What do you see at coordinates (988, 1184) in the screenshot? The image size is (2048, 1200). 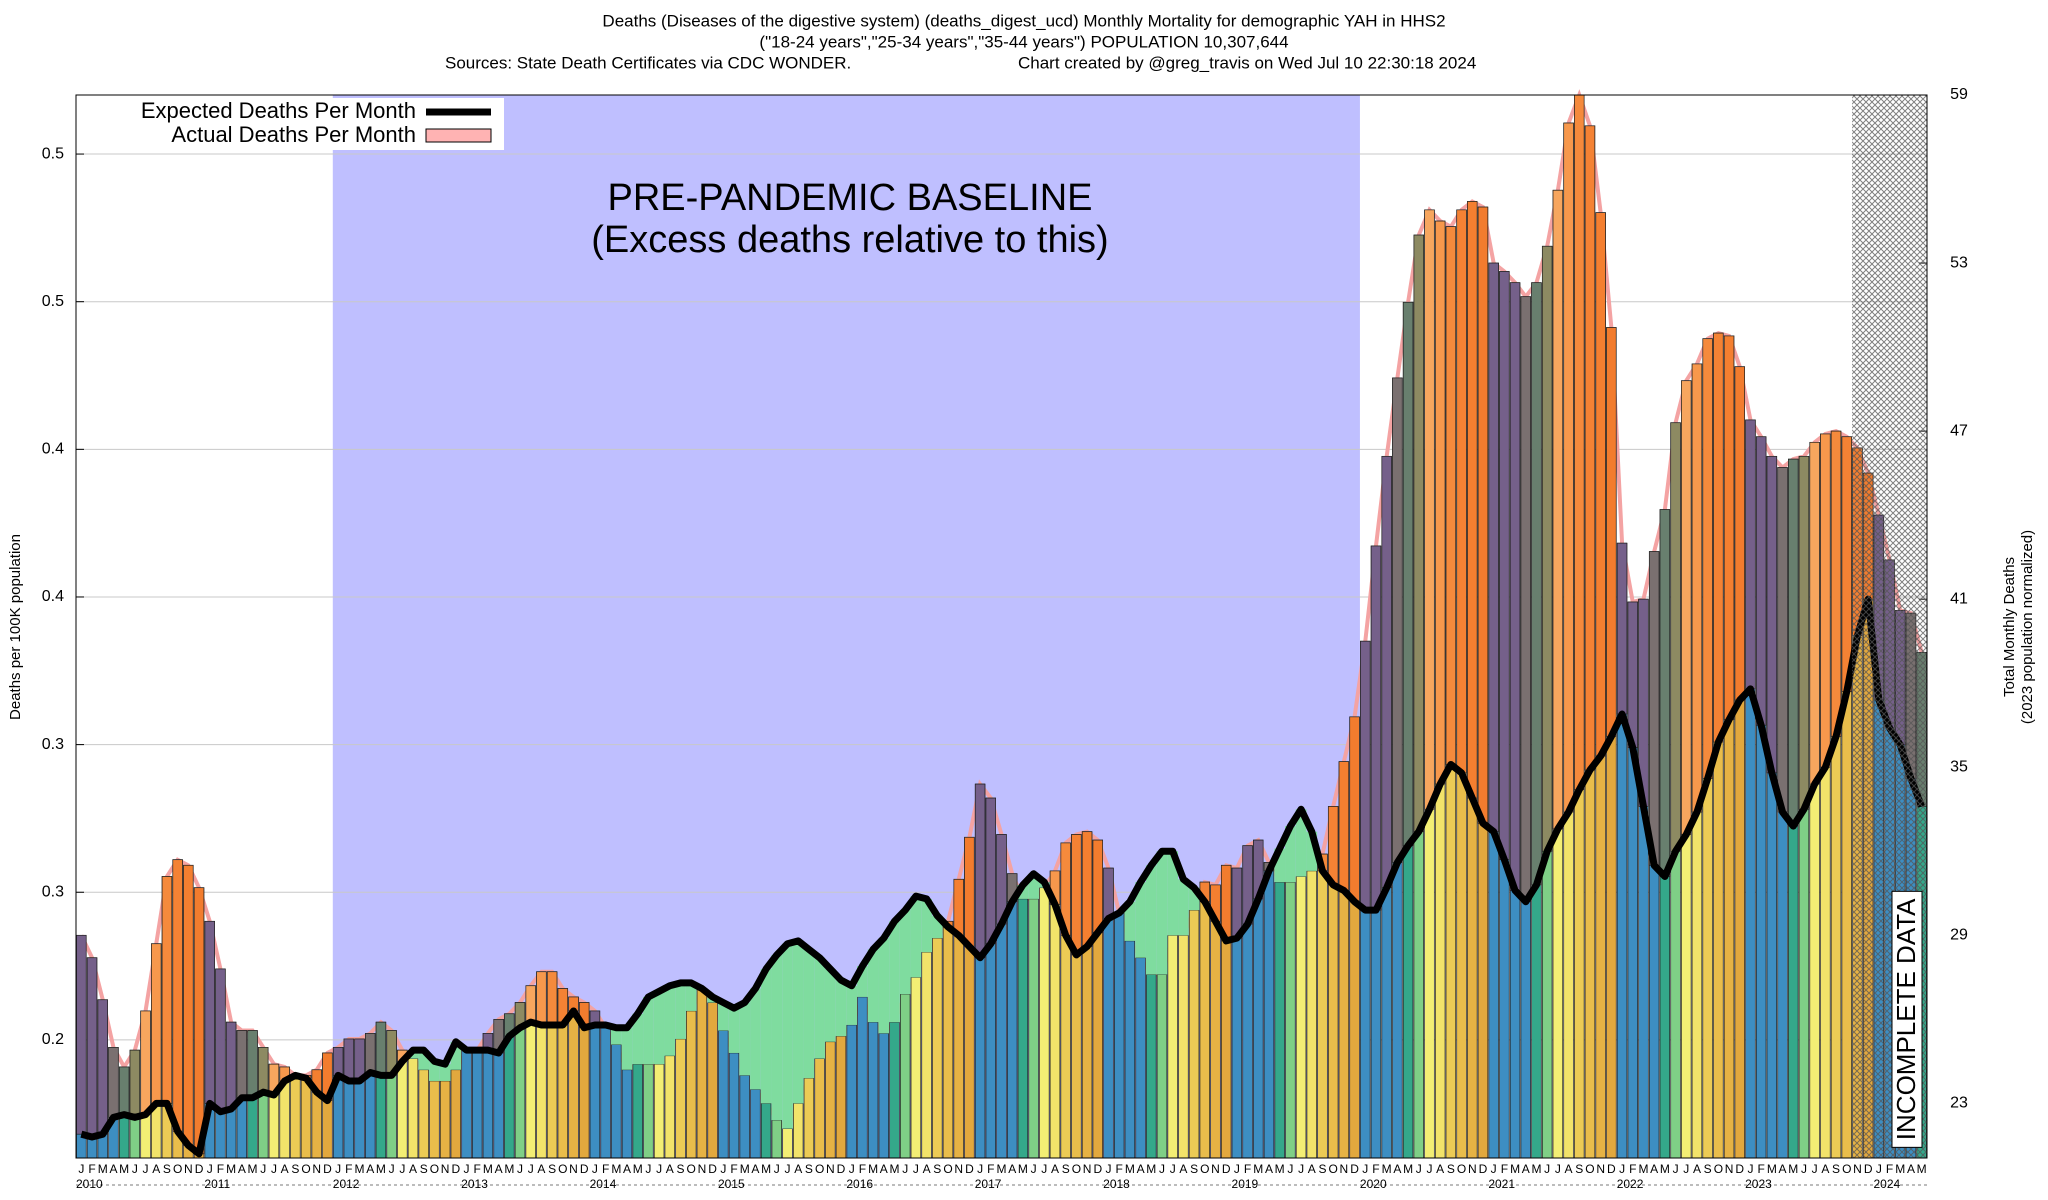 I see `year-label: 2017` at bounding box center [988, 1184].